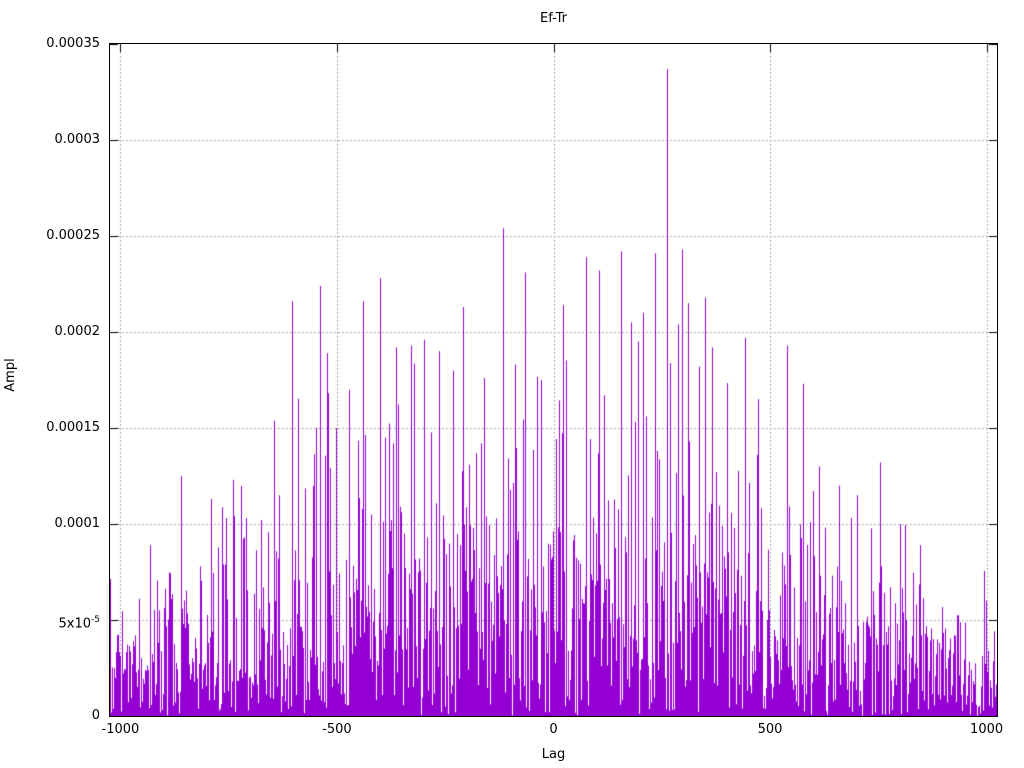 This screenshot has height=768, width=1024. Describe the element at coordinates (553, 729) in the screenshot. I see `x-tick-label: 0` at that location.